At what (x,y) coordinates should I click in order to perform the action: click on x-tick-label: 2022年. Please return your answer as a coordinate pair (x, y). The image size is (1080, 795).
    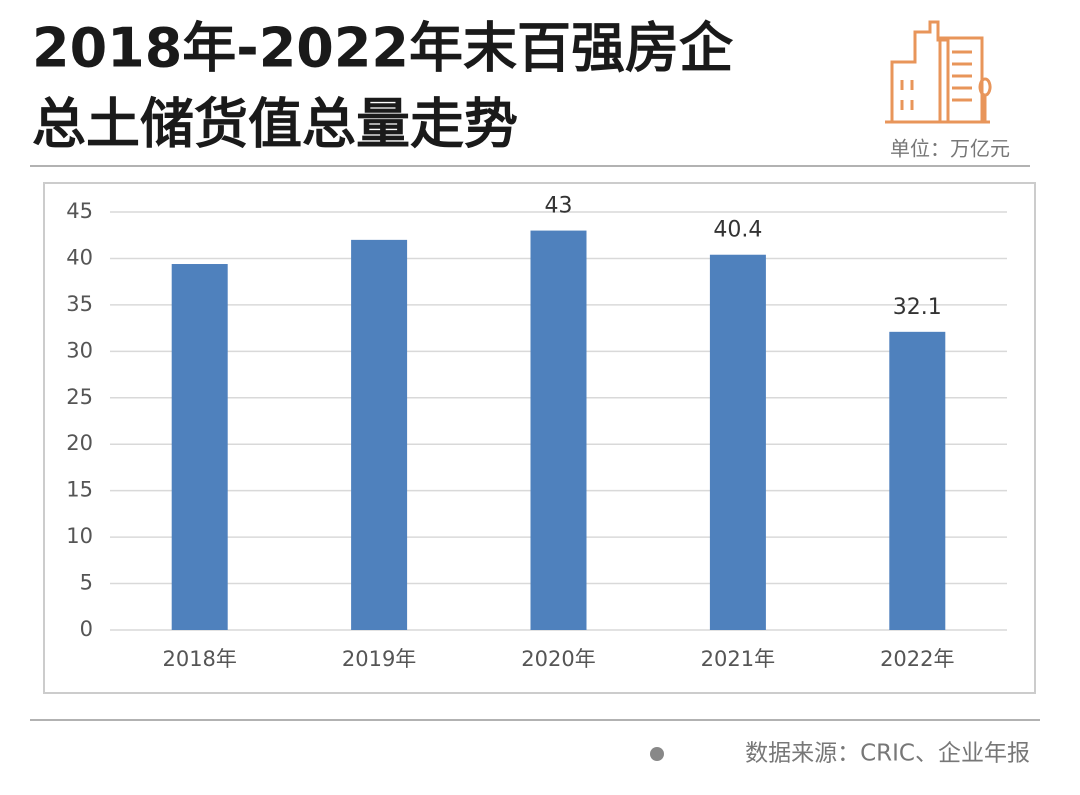
    Looking at the image, I should click on (917, 659).